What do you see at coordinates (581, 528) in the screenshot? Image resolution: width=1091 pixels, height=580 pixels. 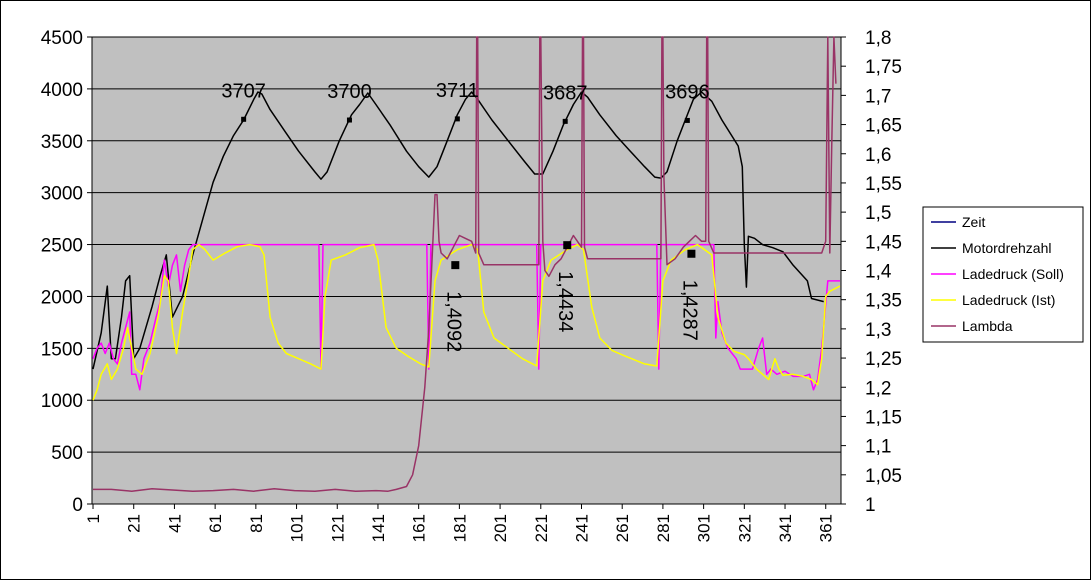 I see `x-tick-label: 241` at bounding box center [581, 528].